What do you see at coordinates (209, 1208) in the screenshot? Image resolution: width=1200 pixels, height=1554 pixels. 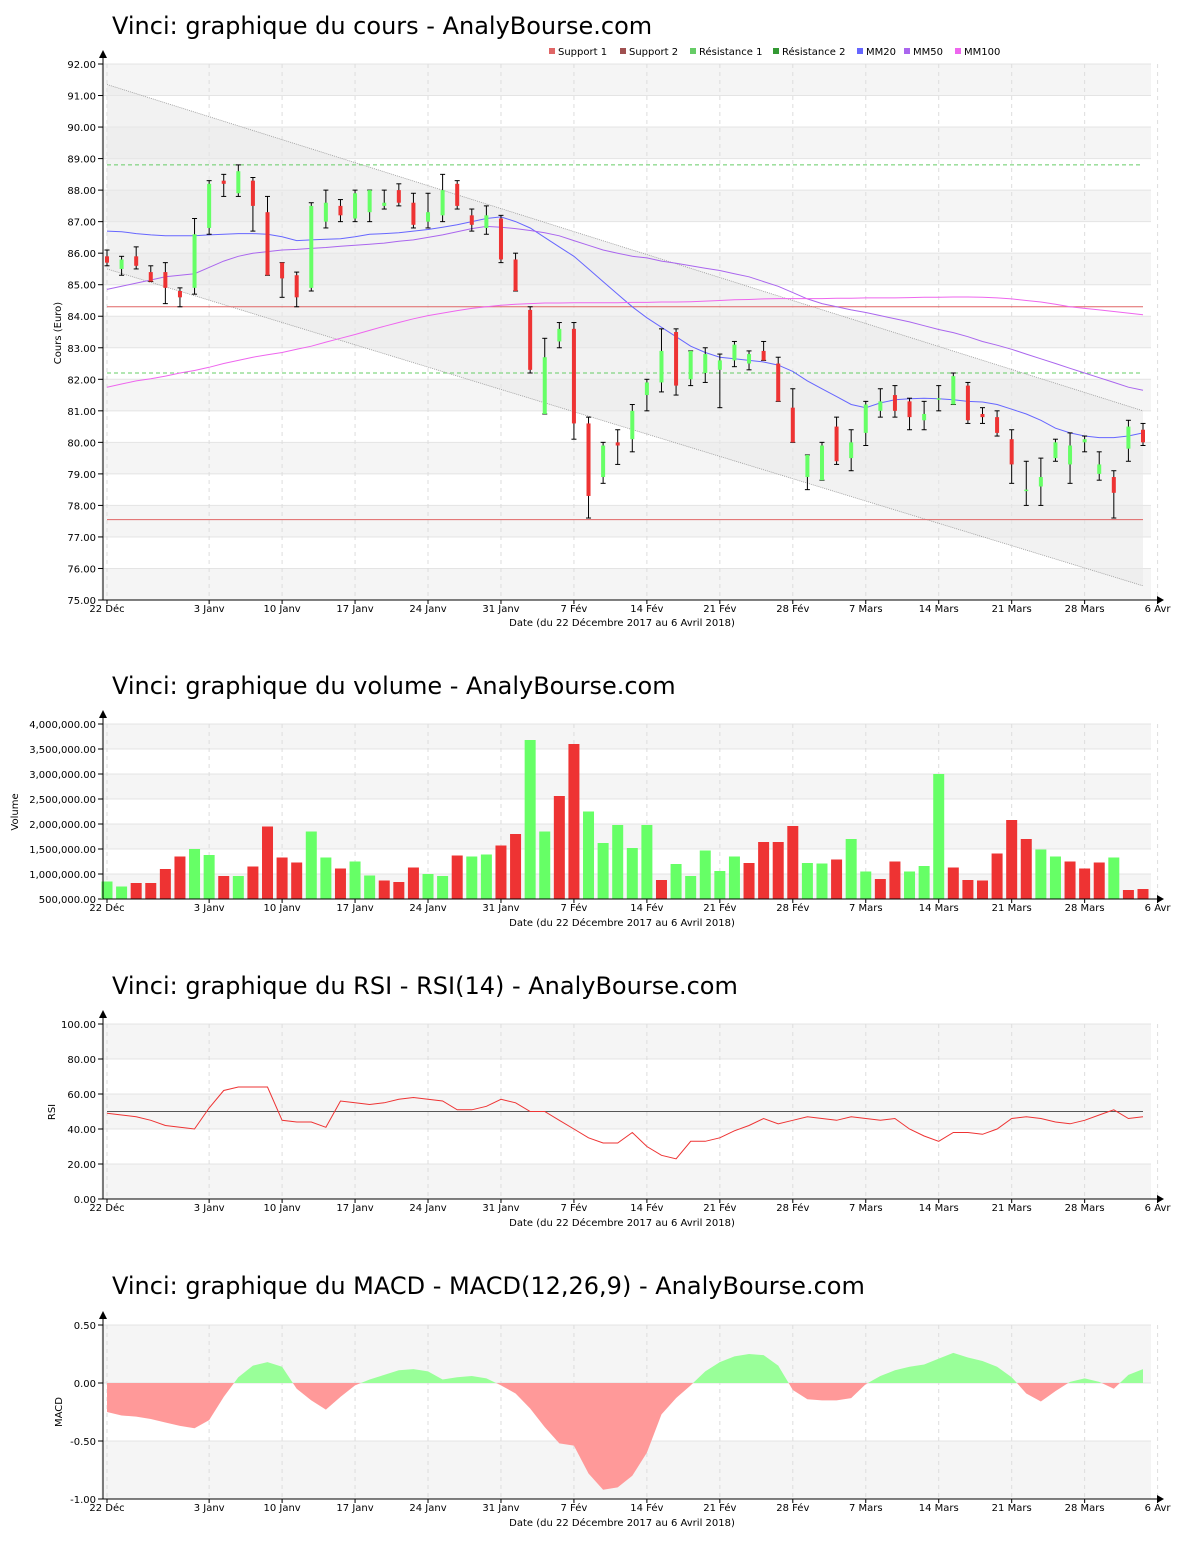 I see `rsi-x-tick-label: 3 Janv` at bounding box center [209, 1208].